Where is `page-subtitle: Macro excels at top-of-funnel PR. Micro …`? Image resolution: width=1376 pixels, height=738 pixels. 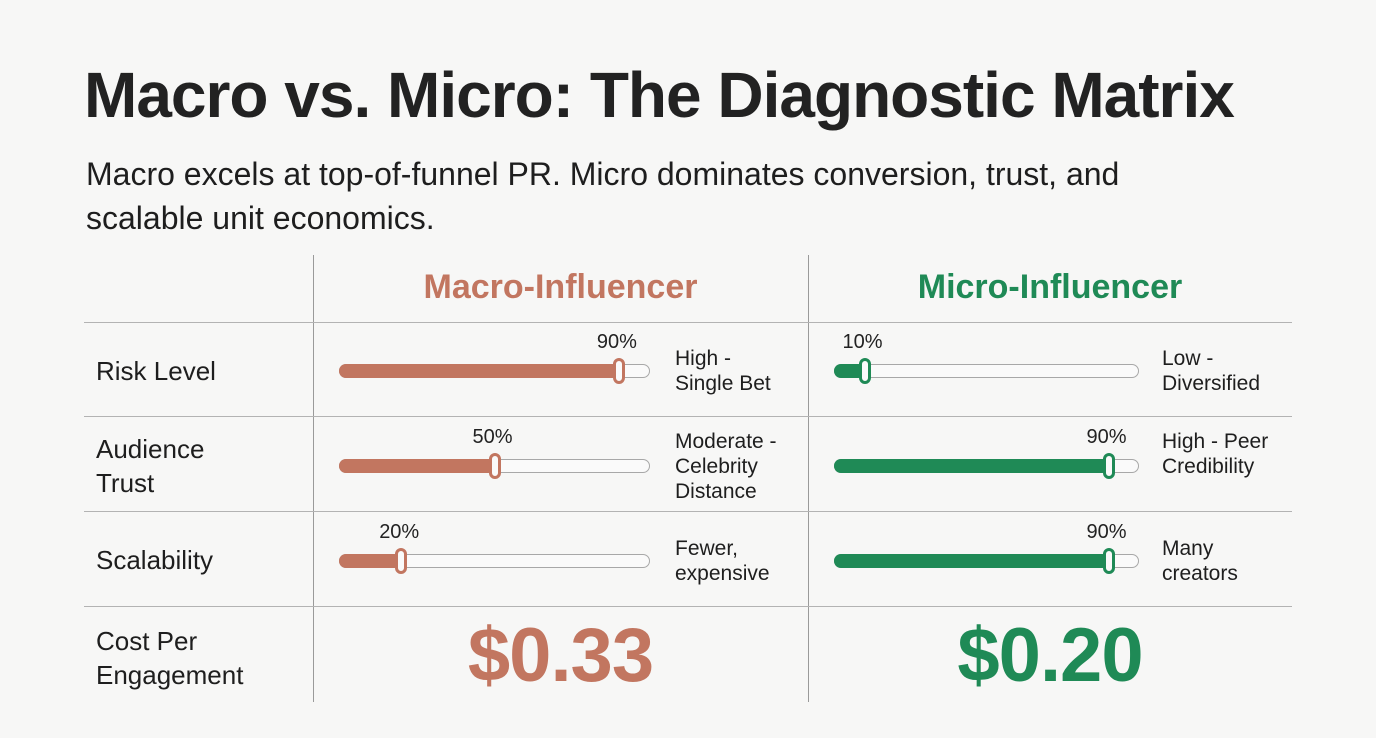
page-subtitle: Macro excels at top-of-funnel PR. Micro … is located at coordinates (603, 196).